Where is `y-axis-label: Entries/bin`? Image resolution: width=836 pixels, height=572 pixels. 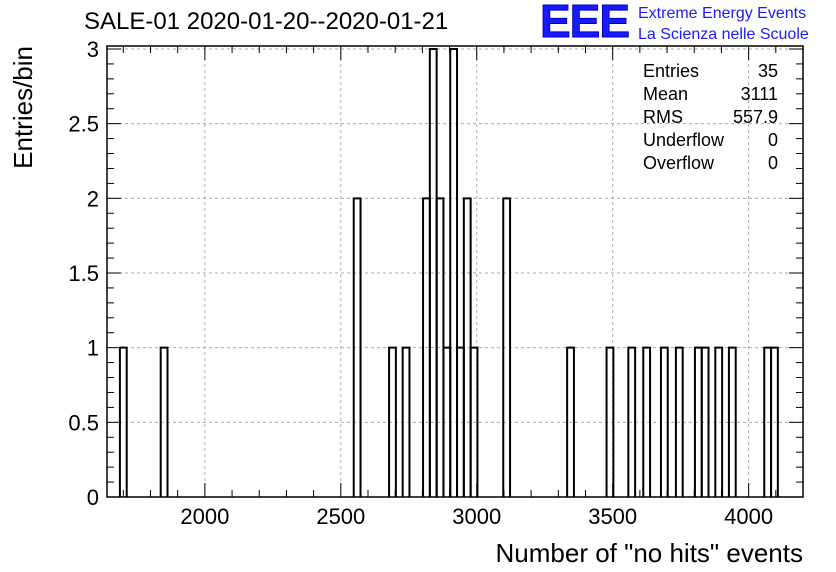 y-axis-label: Entries/bin is located at coordinates (23, 107).